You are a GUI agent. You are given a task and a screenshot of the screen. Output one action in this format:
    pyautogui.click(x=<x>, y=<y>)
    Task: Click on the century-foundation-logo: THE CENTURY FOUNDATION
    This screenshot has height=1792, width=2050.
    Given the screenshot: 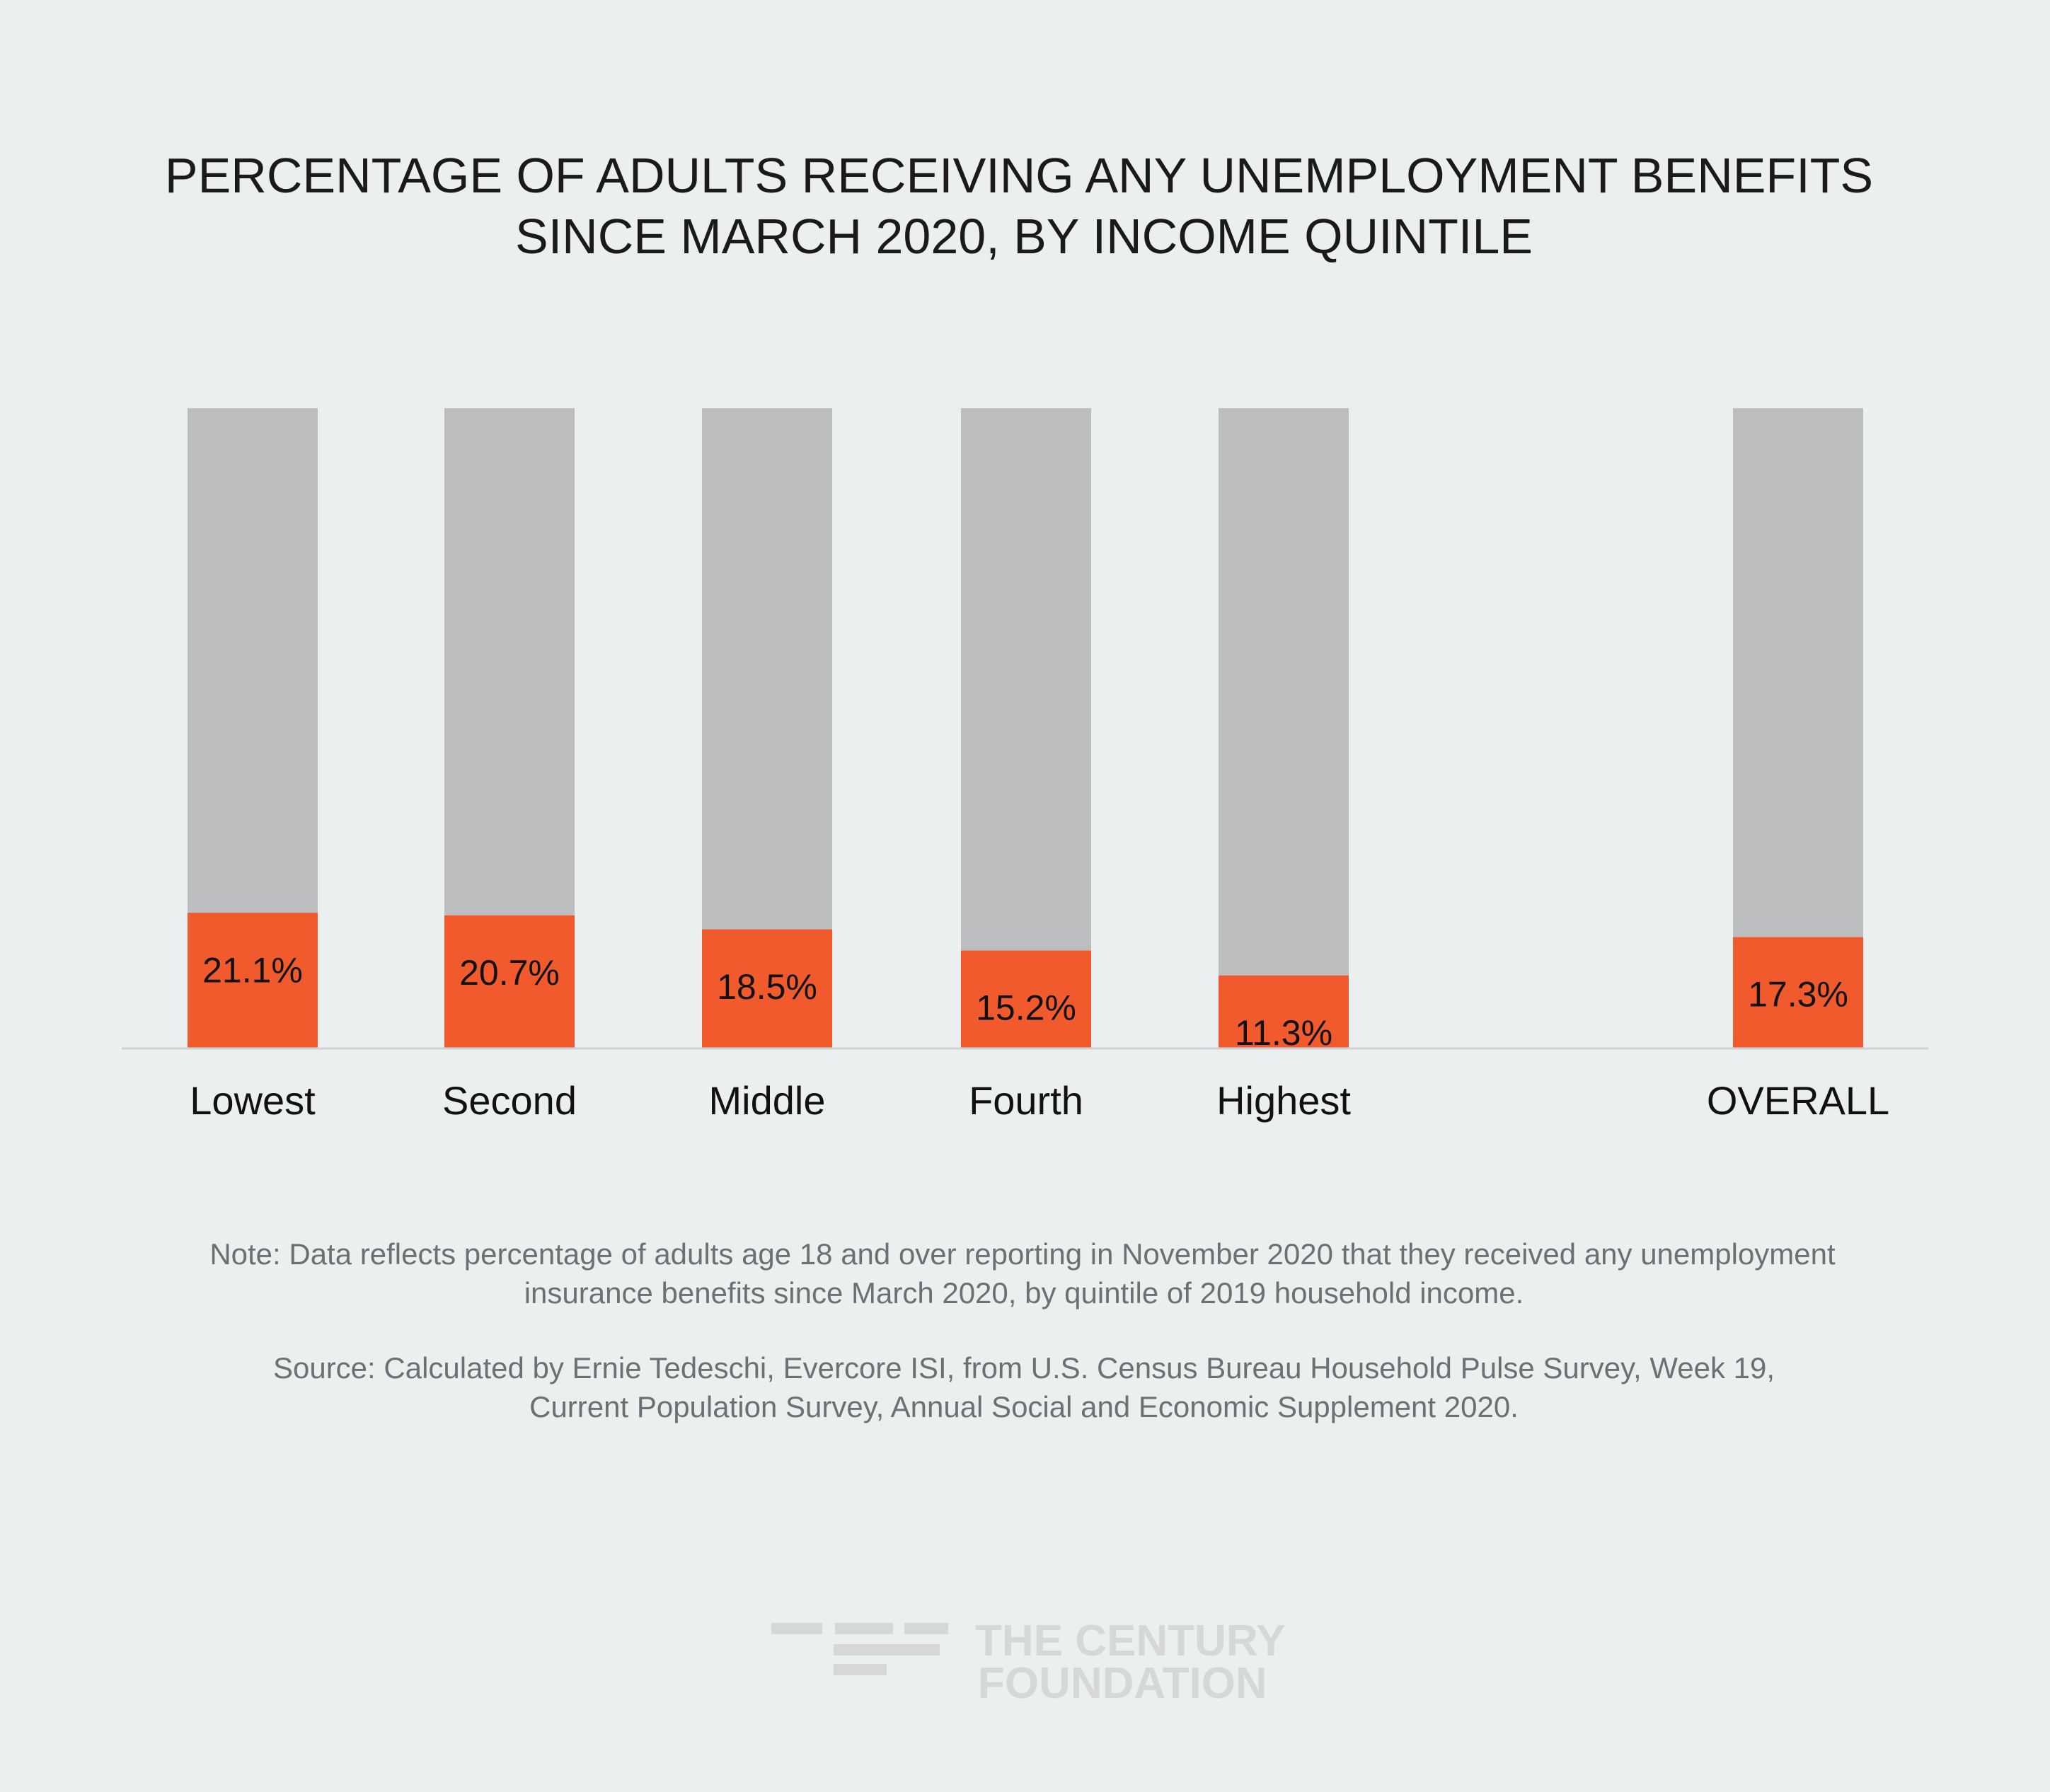 What is the action you would take?
    pyautogui.click(x=1028, y=1662)
    